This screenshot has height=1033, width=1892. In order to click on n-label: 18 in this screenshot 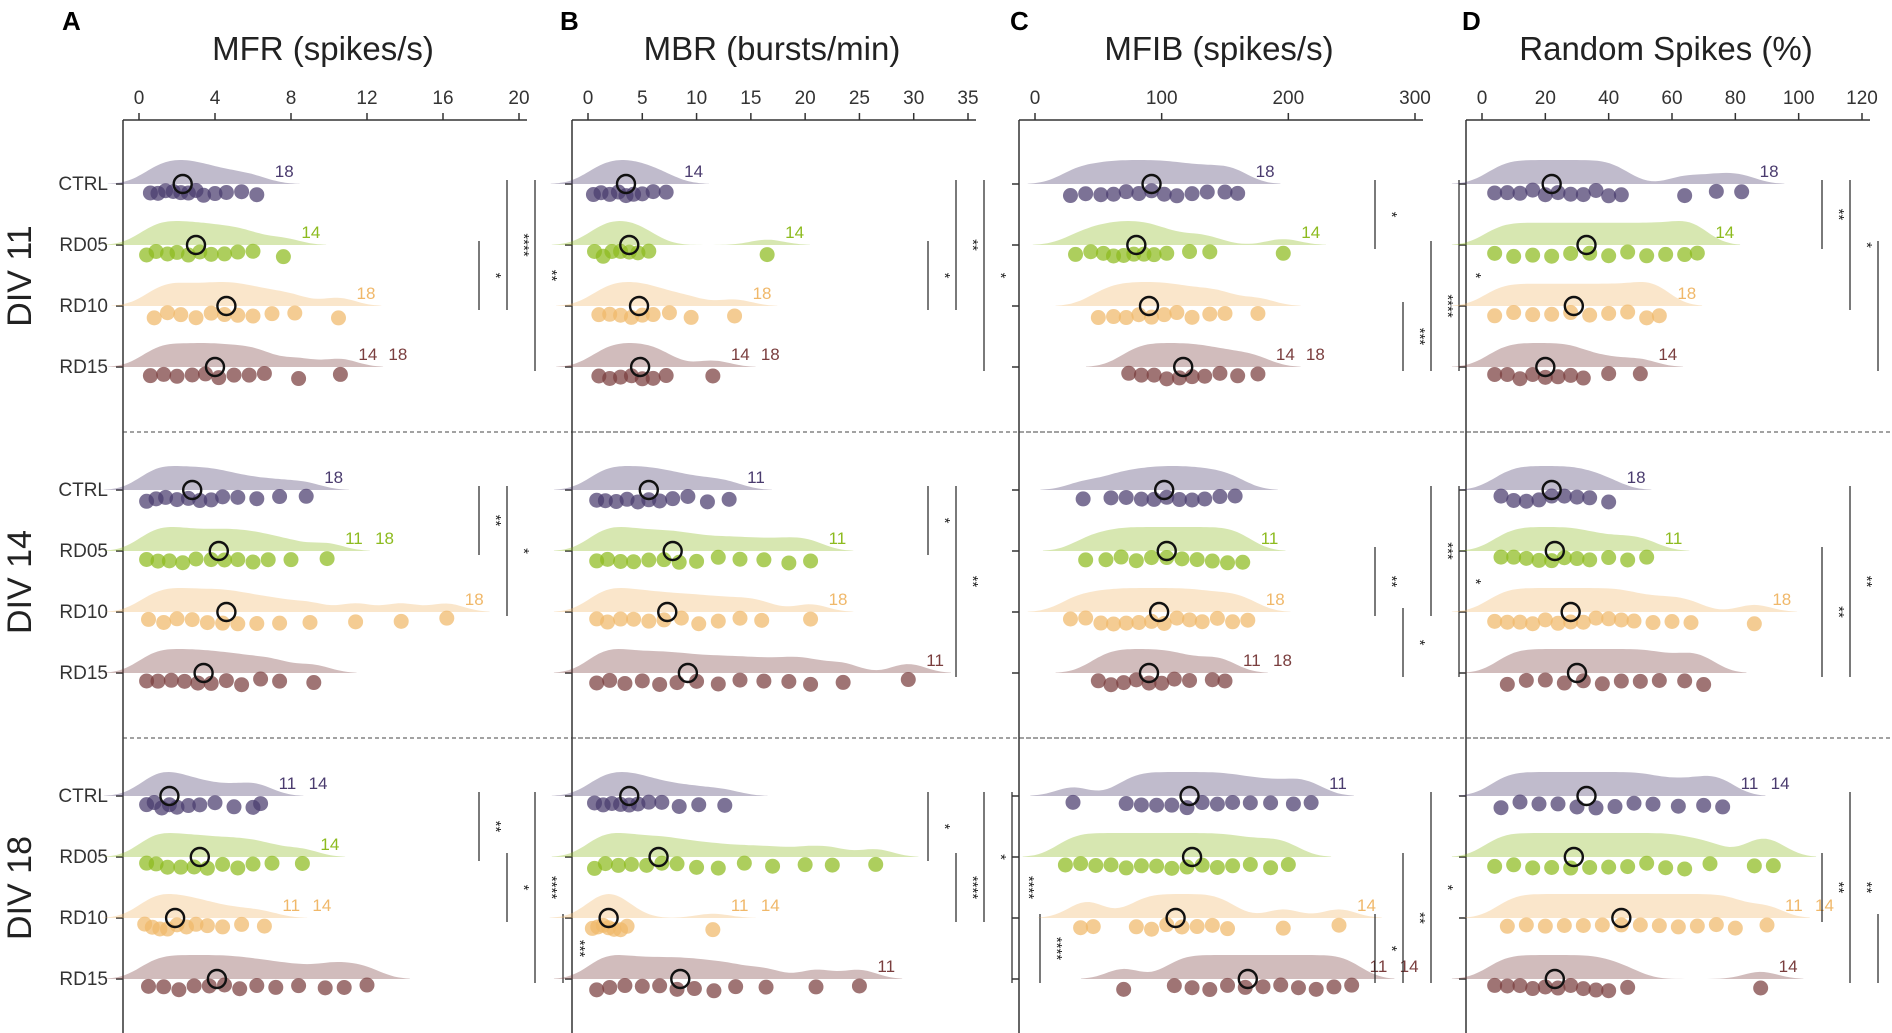, I will do `click(1686, 293)`.